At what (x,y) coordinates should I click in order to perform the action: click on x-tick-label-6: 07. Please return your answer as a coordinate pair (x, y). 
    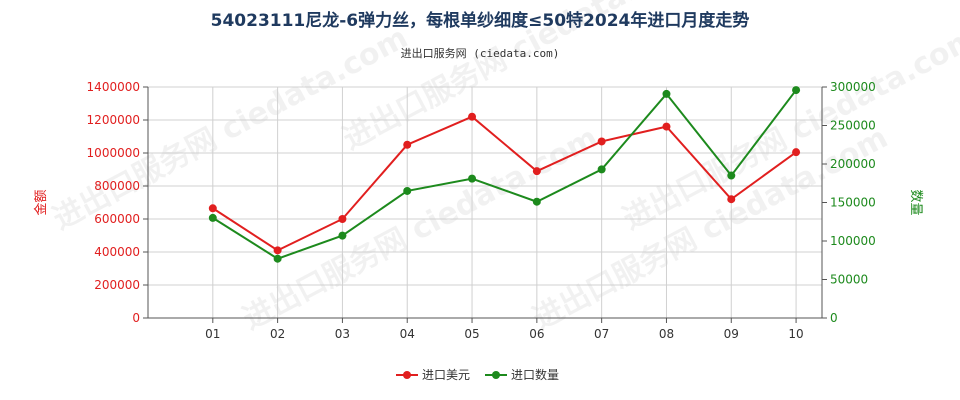
    Looking at the image, I should click on (601, 334).